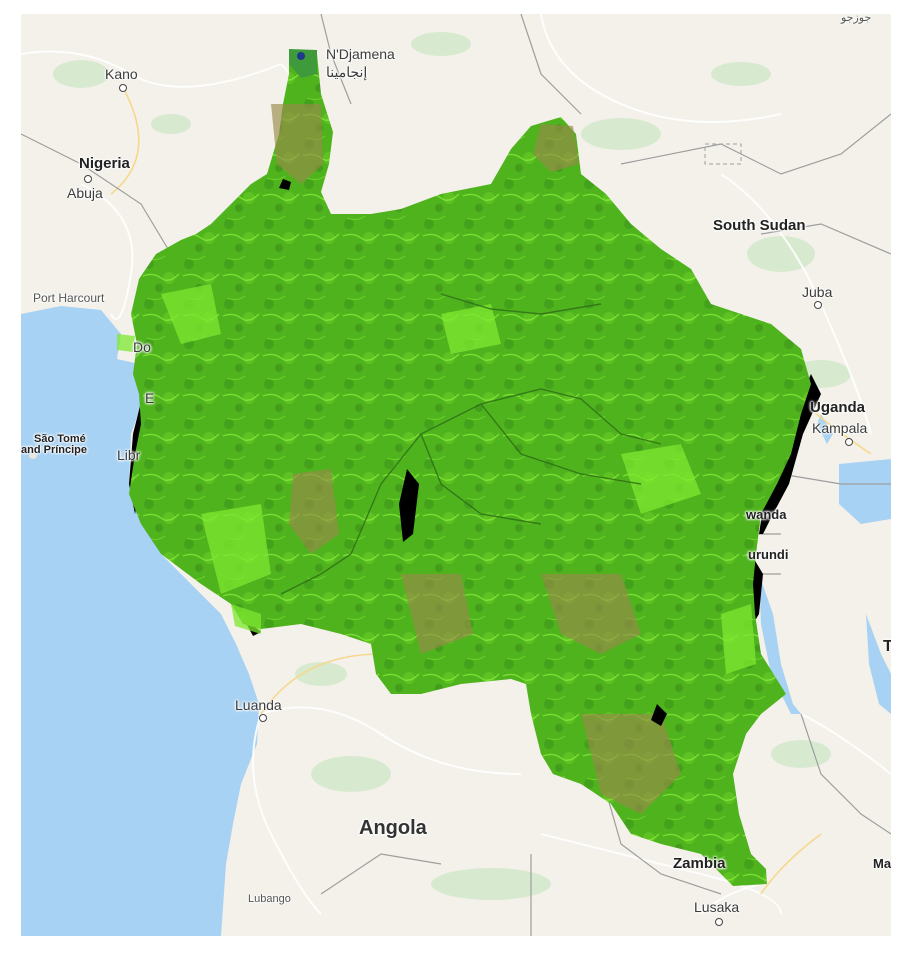 The image size is (904, 958). Describe the element at coordinates (840, 428) in the screenshot. I see `label-kampala: Kampala` at that location.